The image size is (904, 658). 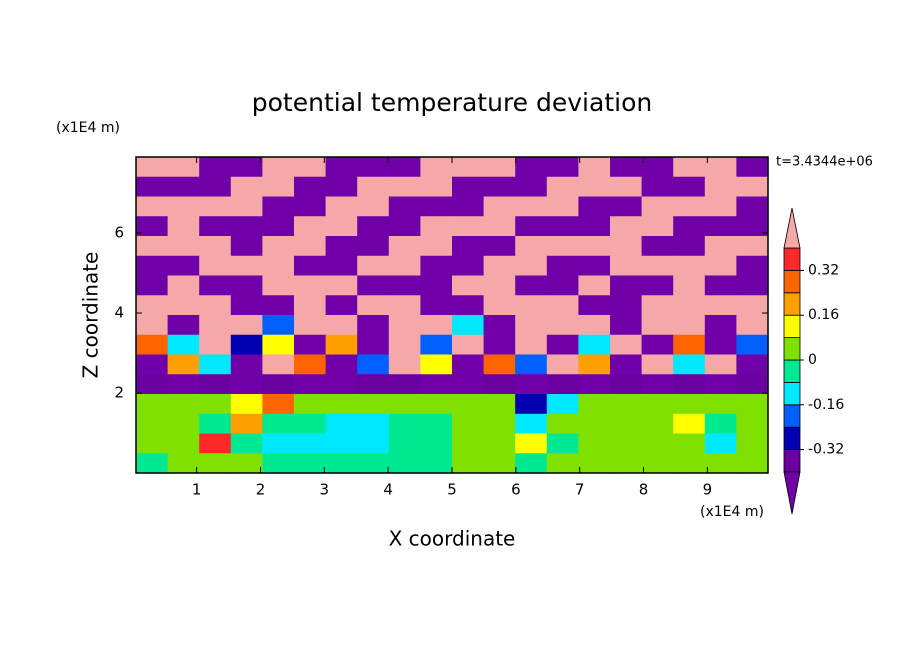 What do you see at coordinates (823, 315) in the screenshot?
I see `colorbar-tick-label: 0.16` at bounding box center [823, 315].